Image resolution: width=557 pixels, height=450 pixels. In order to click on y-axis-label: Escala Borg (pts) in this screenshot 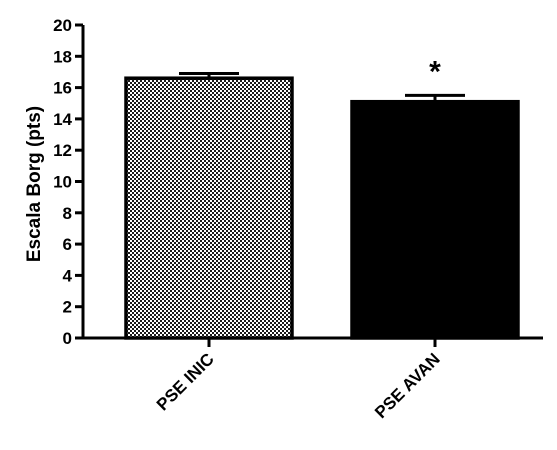, I will do `click(34, 184)`.